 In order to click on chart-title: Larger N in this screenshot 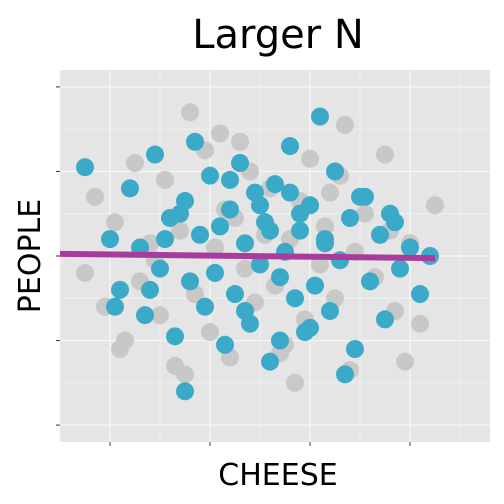, I will do `click(278, 35)`.